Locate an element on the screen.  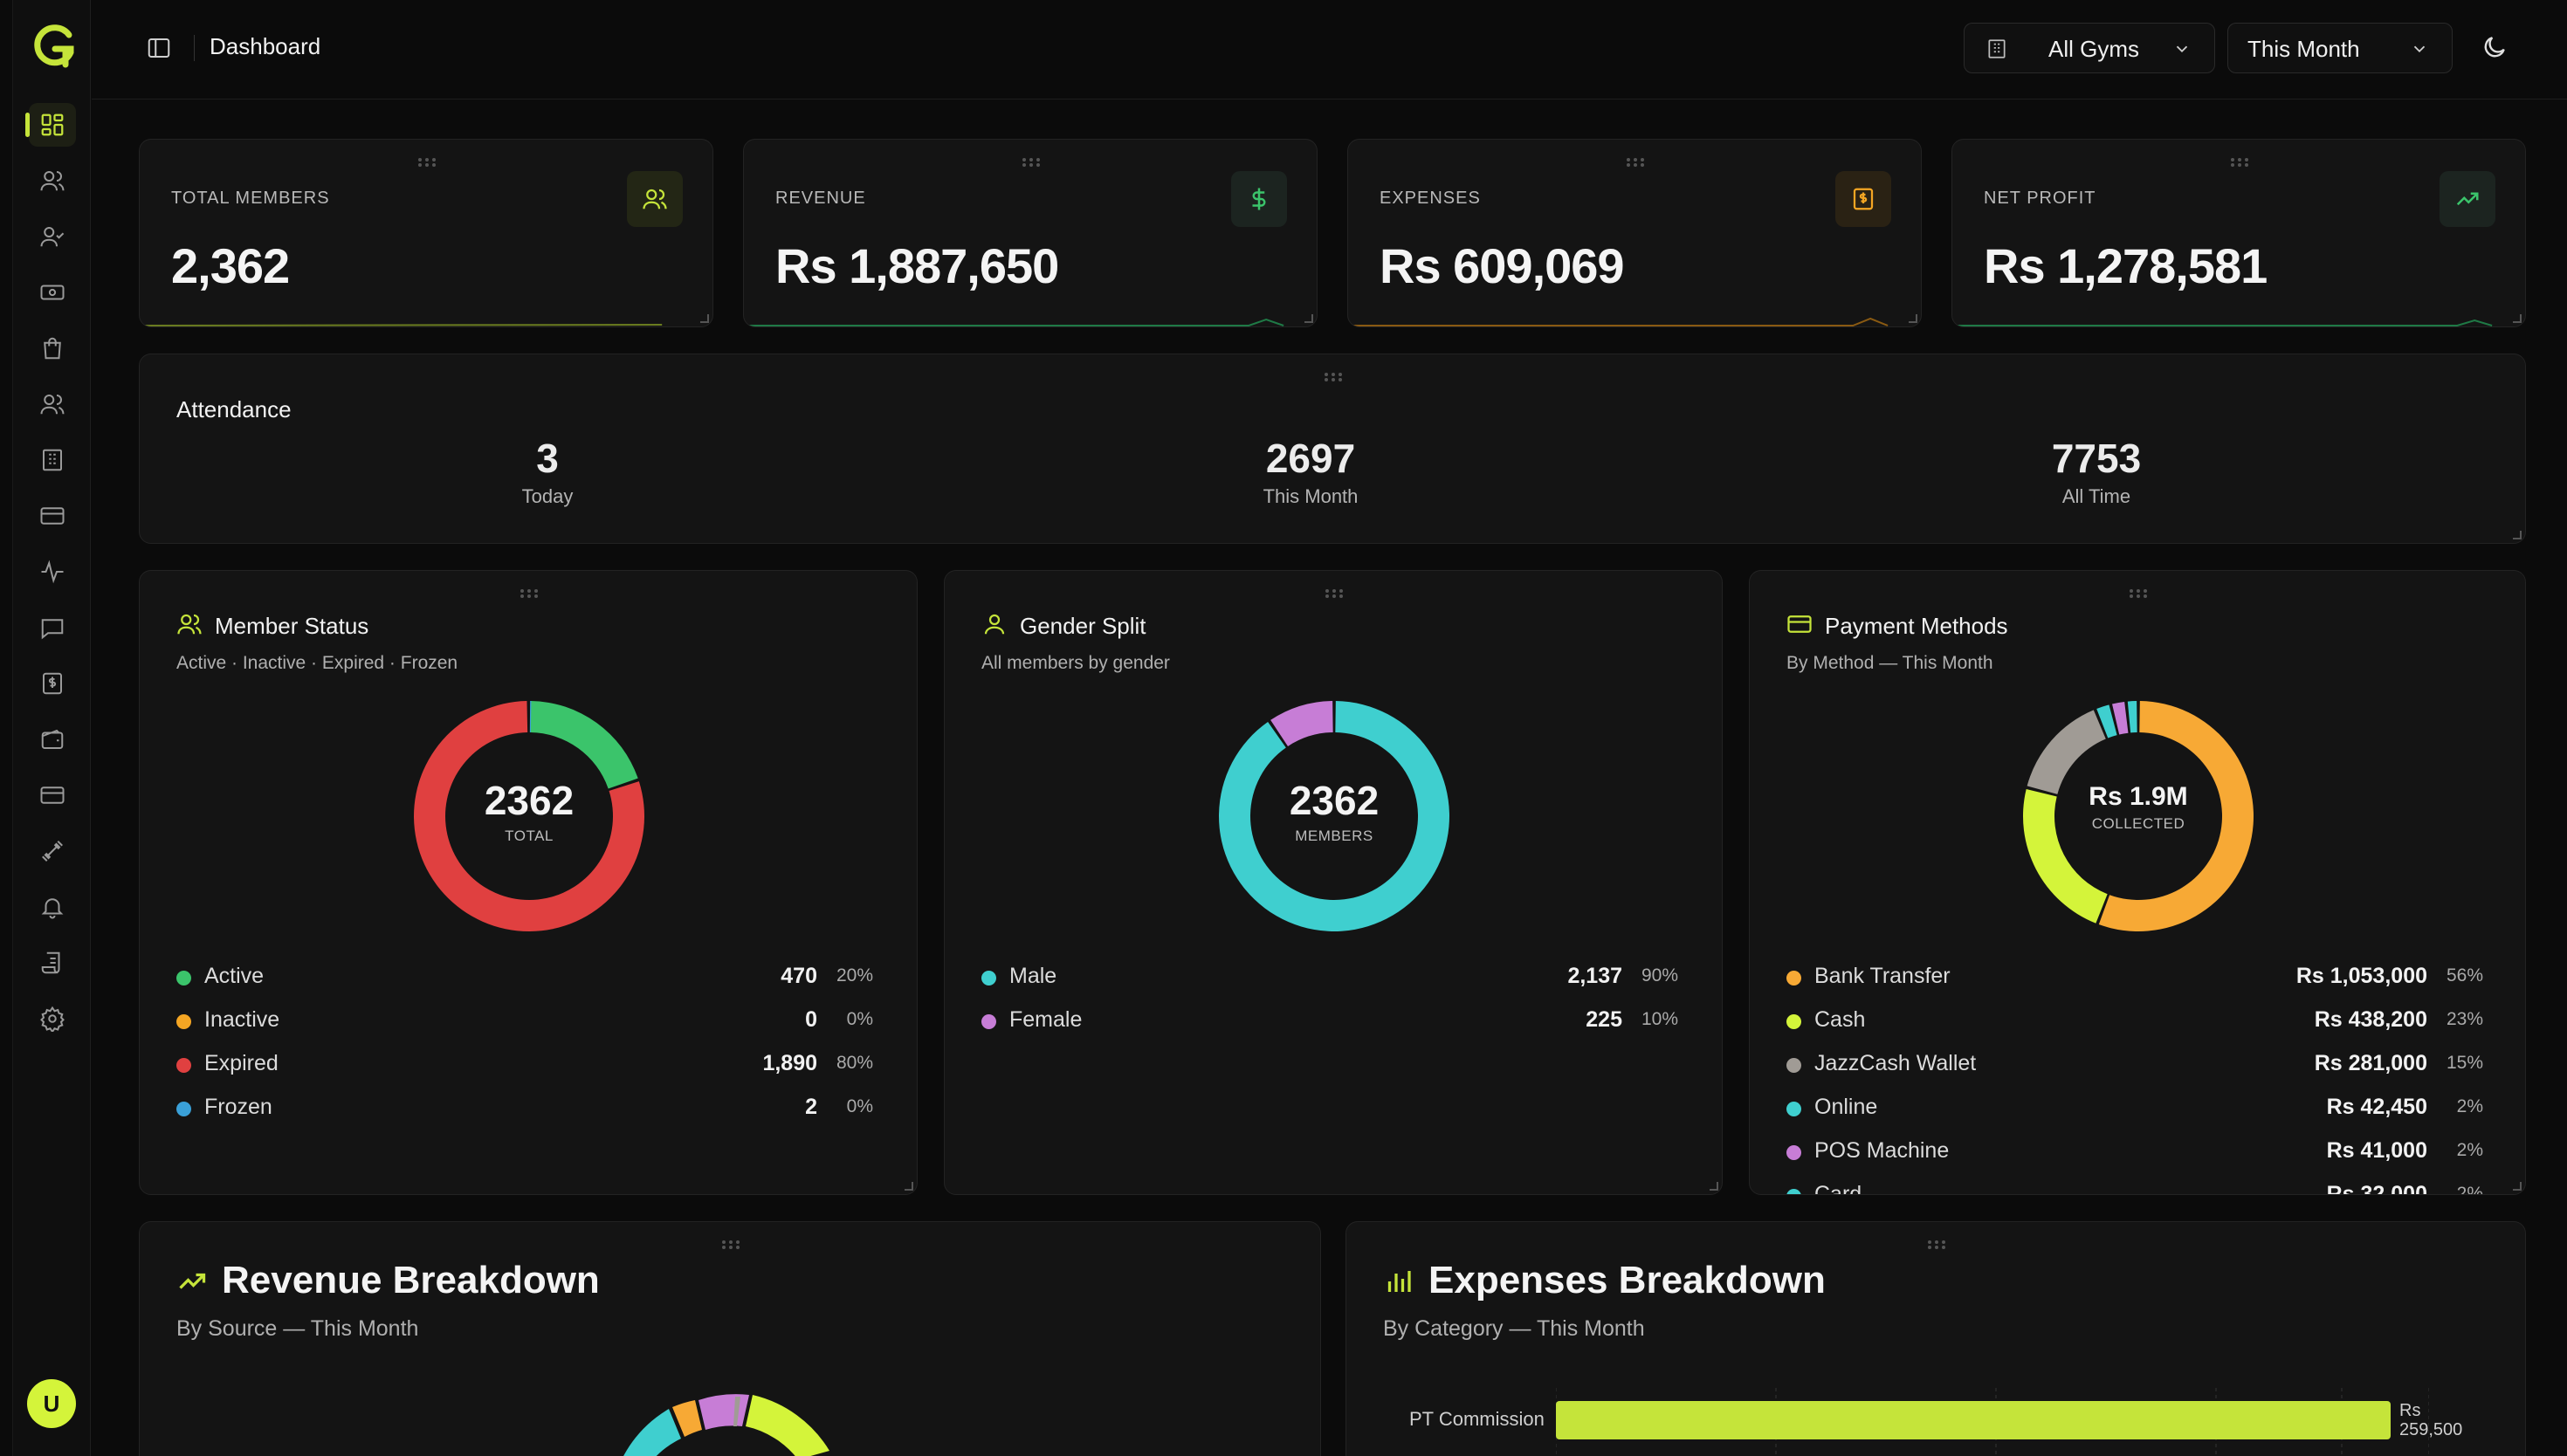
sidebar-item-logs is located at coordinates (52, 963).